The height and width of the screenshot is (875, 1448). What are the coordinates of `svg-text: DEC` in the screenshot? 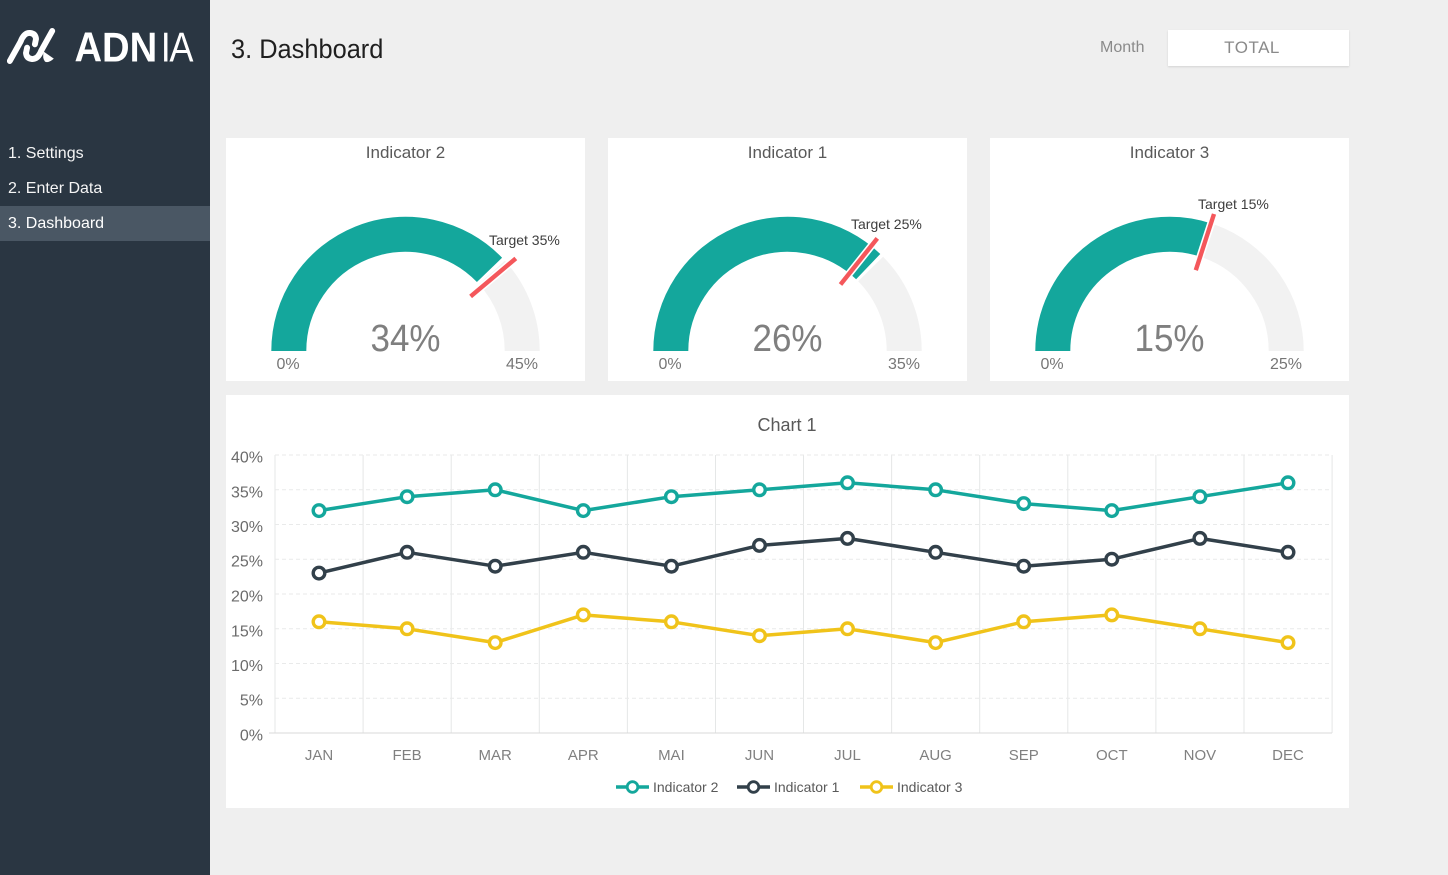 It's located at (1288, 755).